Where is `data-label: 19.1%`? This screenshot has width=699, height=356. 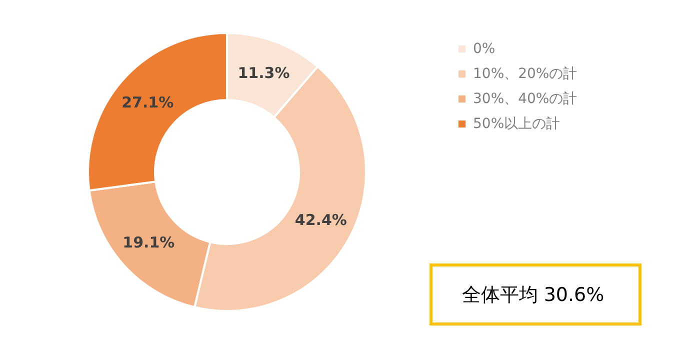 data-label: 19.1% is located at coordinates (148, 243).